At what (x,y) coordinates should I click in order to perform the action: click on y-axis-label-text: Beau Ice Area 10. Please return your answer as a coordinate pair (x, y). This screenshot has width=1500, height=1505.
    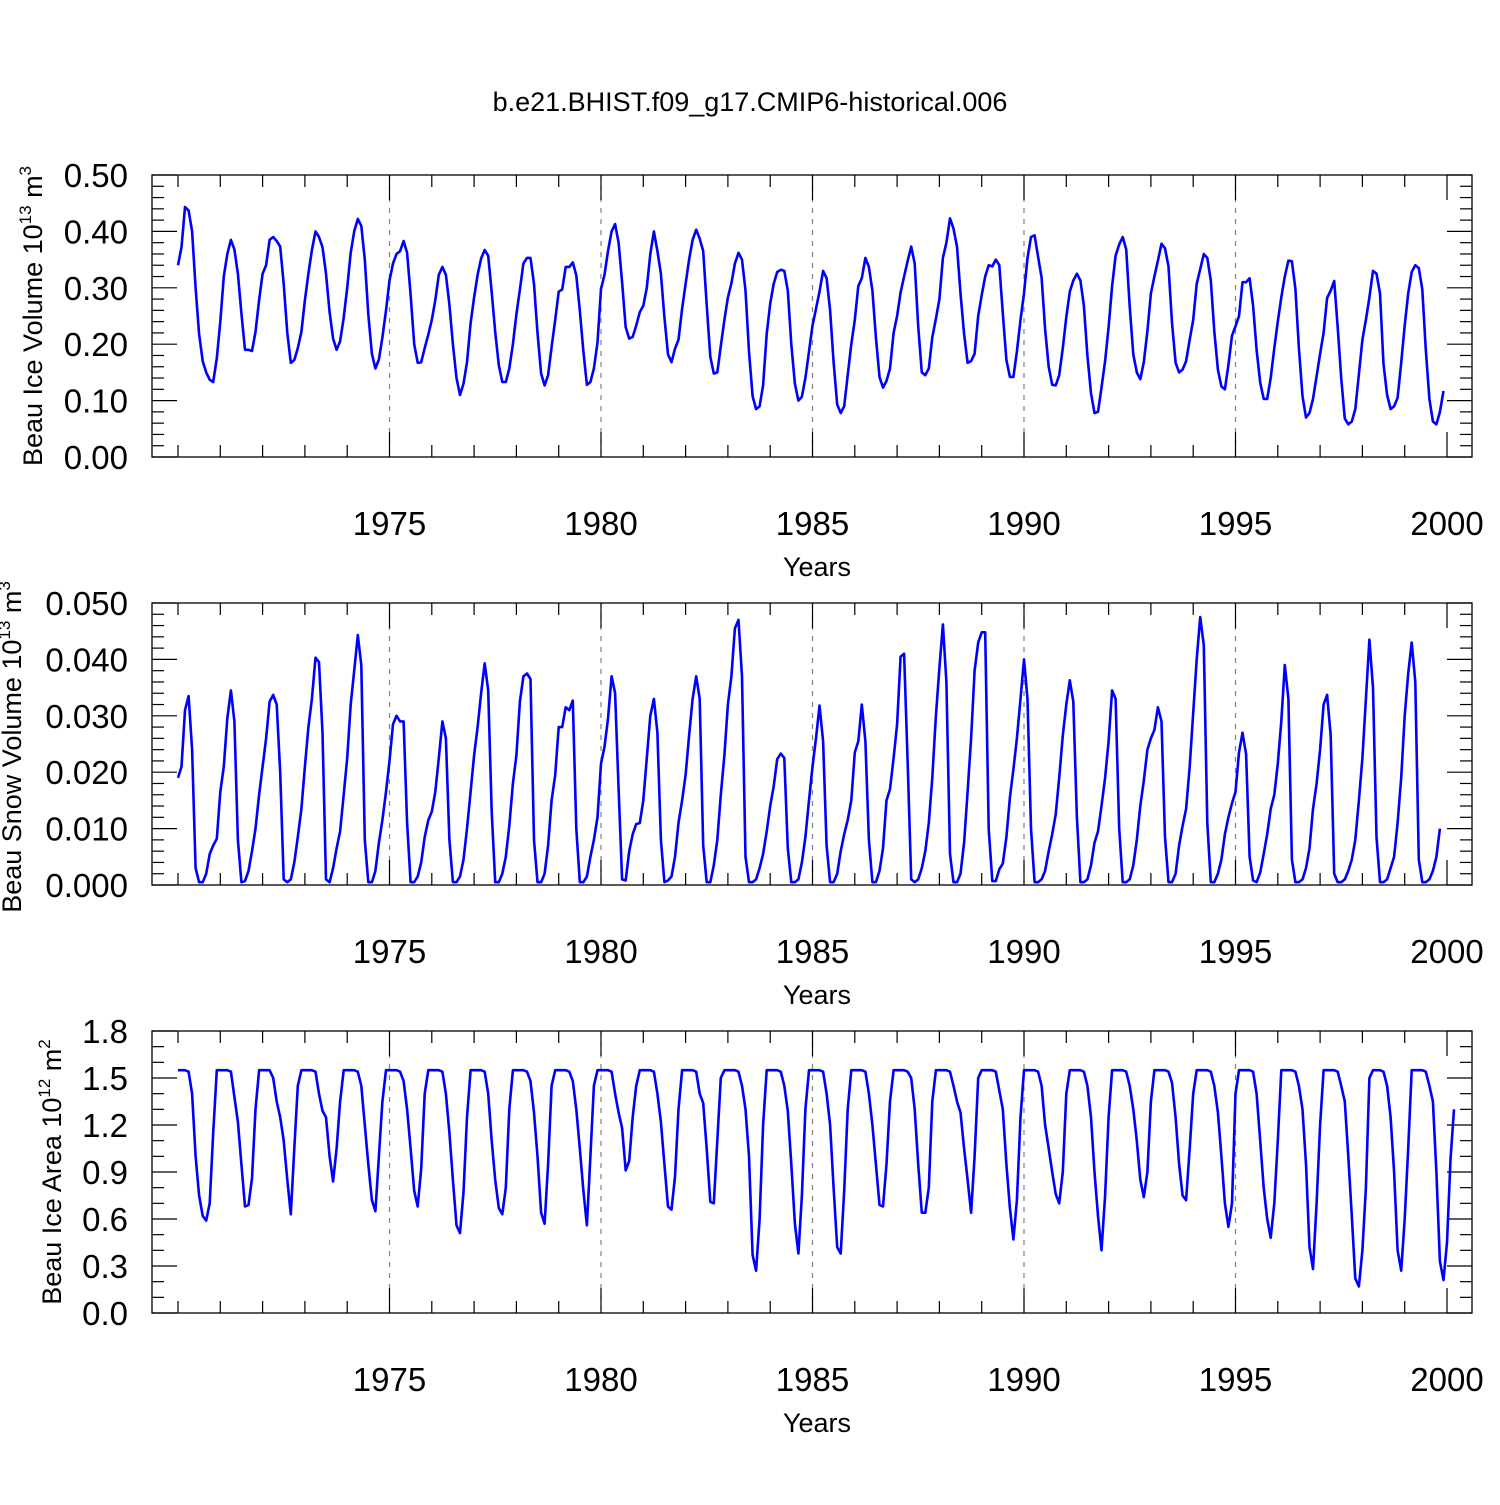
    Looking at the image, I should click on (52, 1201).